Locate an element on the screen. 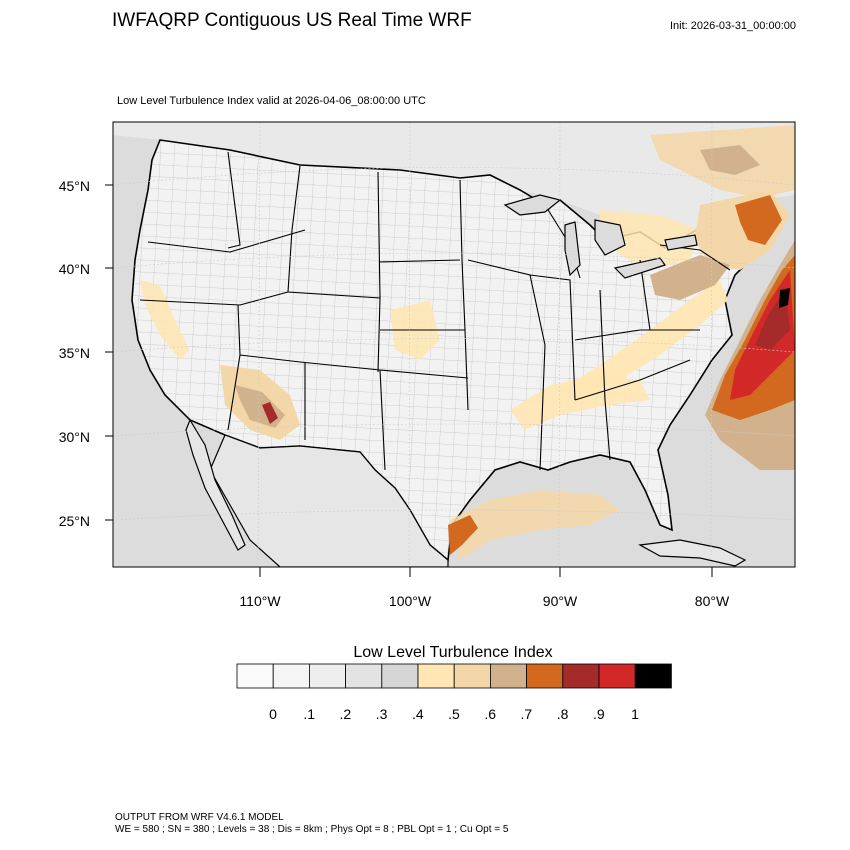 This screenshot has height=850, width=850. baja-california is located at coordinates (215, 484).